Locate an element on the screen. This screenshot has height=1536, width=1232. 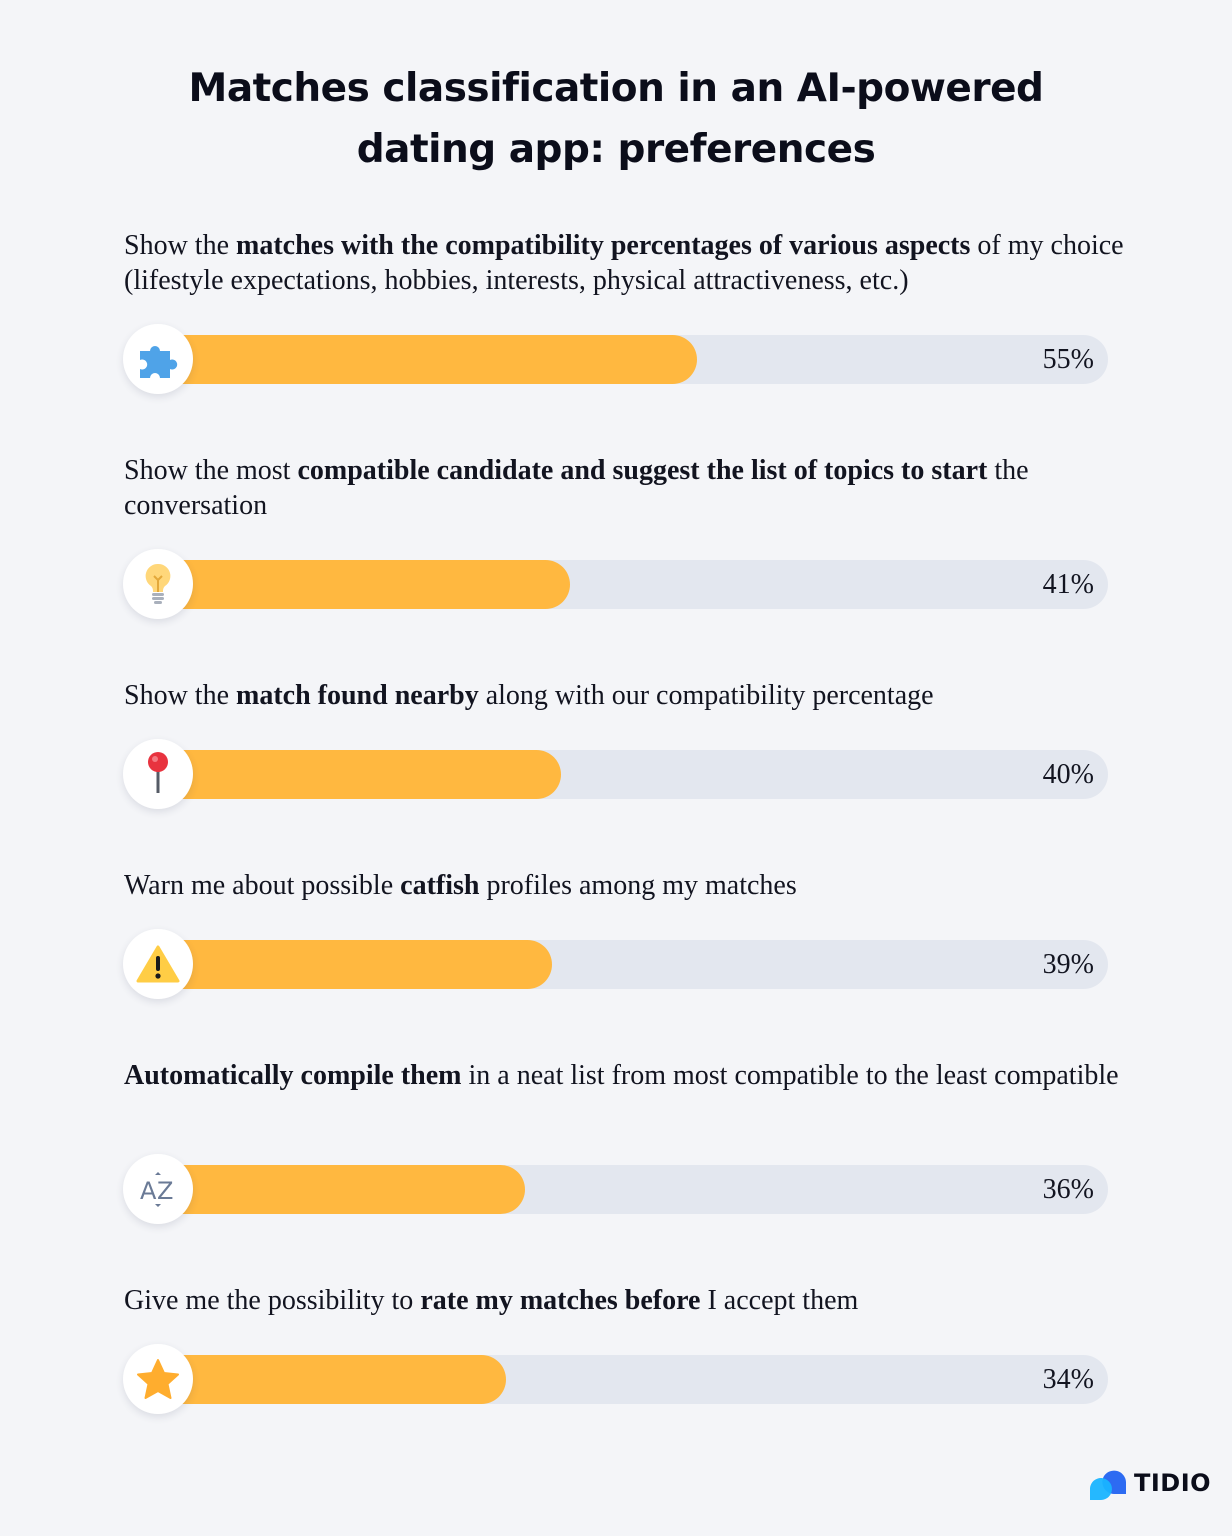
bar-value-label: 36% is located at coordinates (1068, 1189).